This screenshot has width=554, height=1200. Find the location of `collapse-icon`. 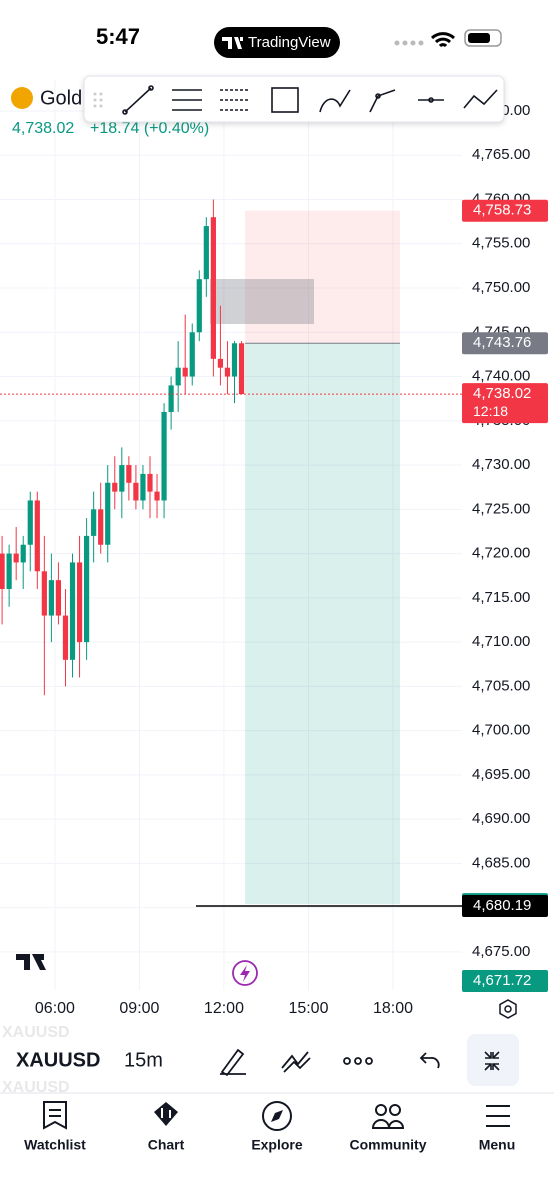

collapse-icon is located at coordinates (492, 1061).